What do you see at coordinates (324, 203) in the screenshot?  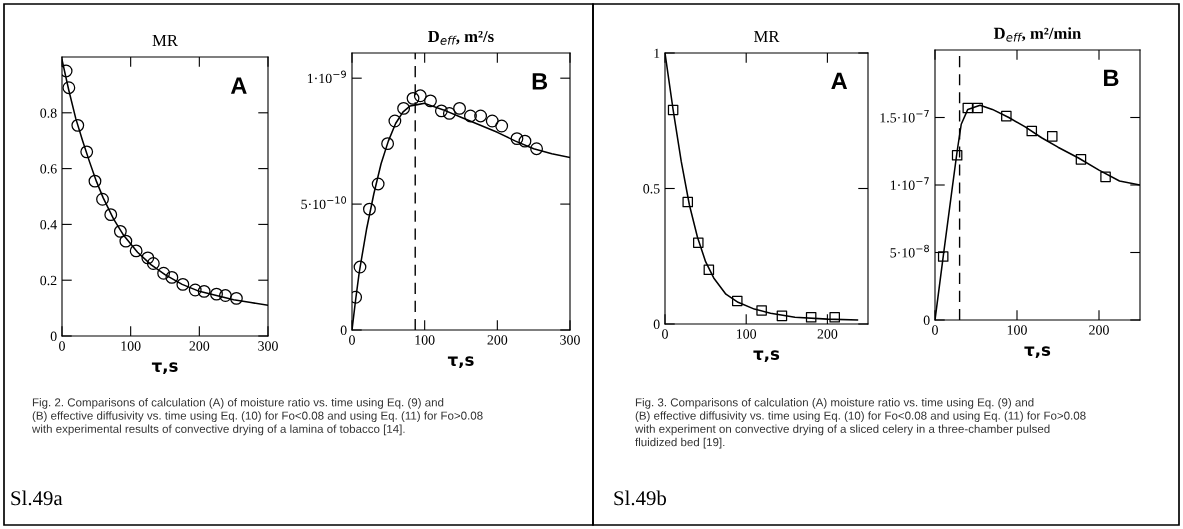 I see `y-tick-label: 5·10$^{−10}$` at bounding box center [324, 203].